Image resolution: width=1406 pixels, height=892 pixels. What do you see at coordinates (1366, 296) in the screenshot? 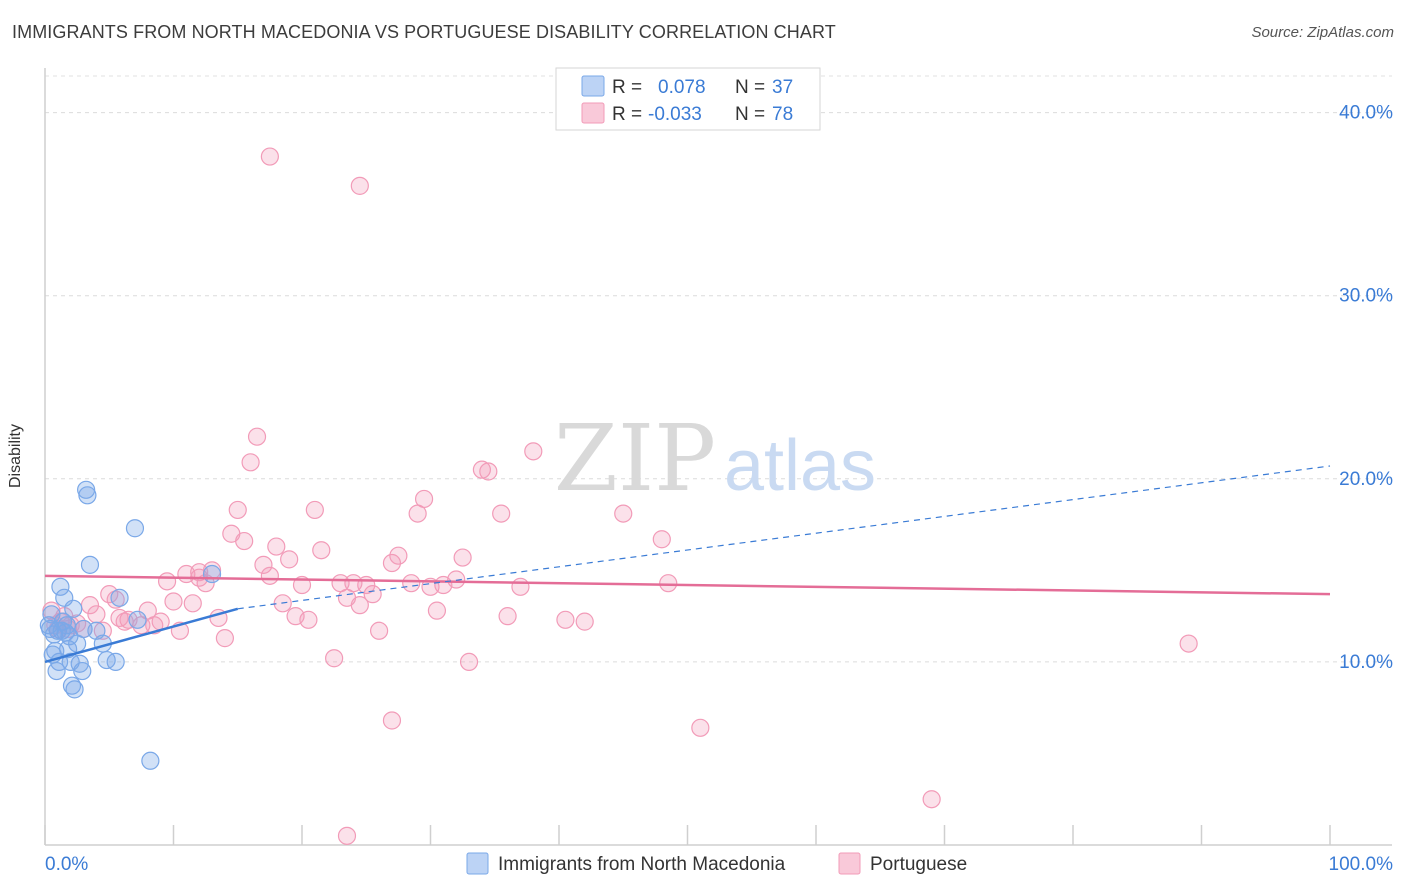
I see `y-tick-label: 30.0%` at bounding box center [1366, 296].